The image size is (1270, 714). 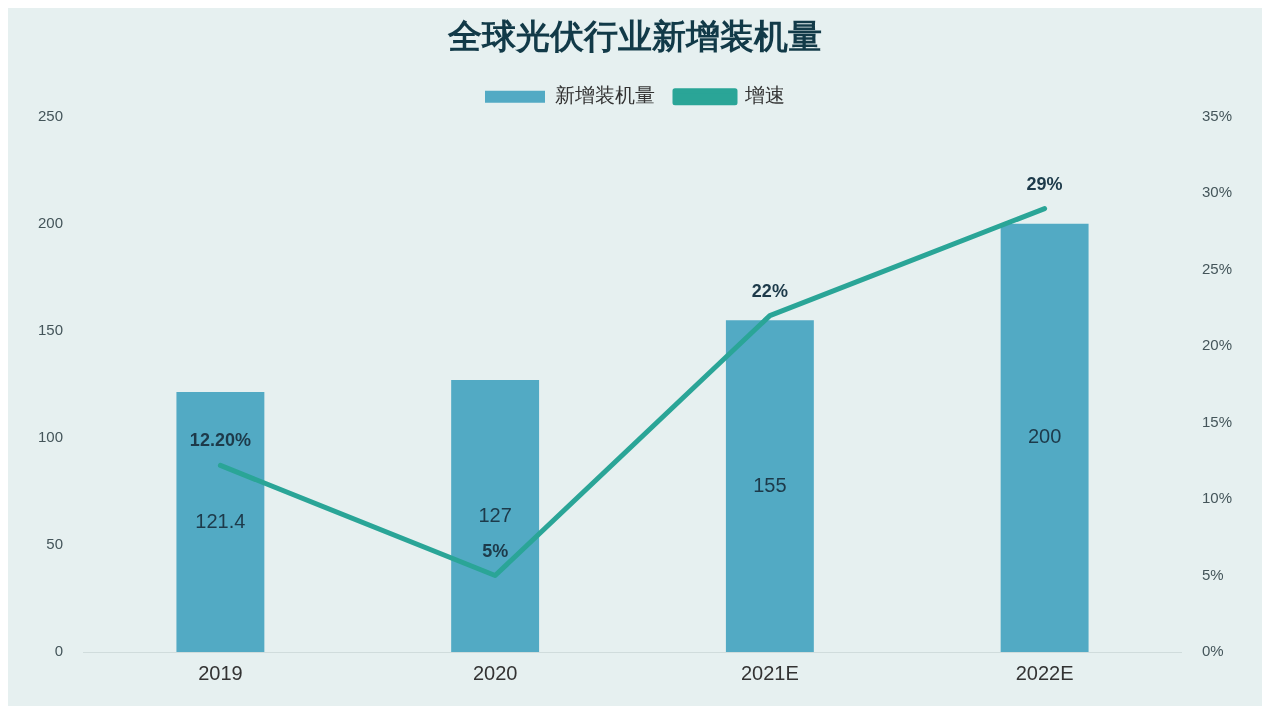 What do you see at coordinates (51, 437) in the screenshot?
I see `y-tick-label: 100` at bounding box center [51, 437].